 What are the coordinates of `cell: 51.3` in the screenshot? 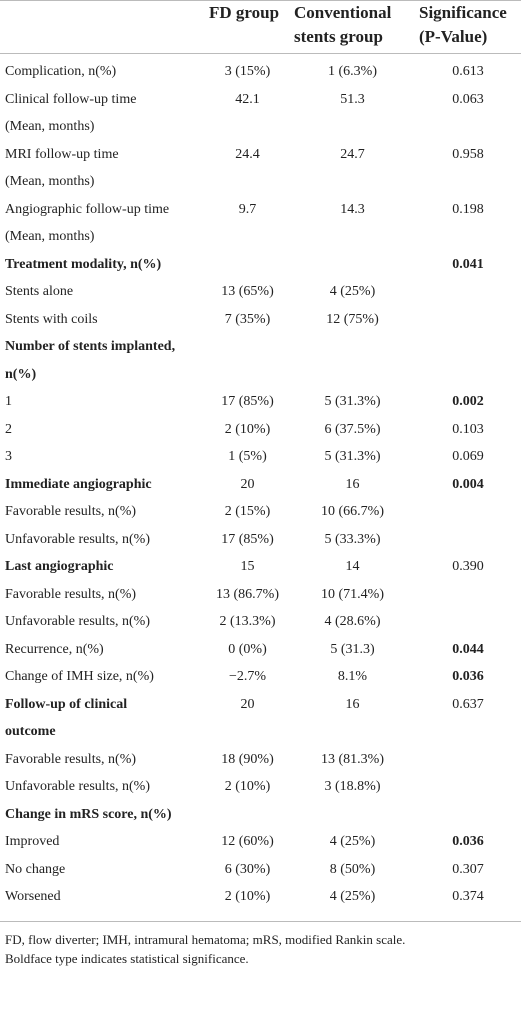 It's located at (352, 99).